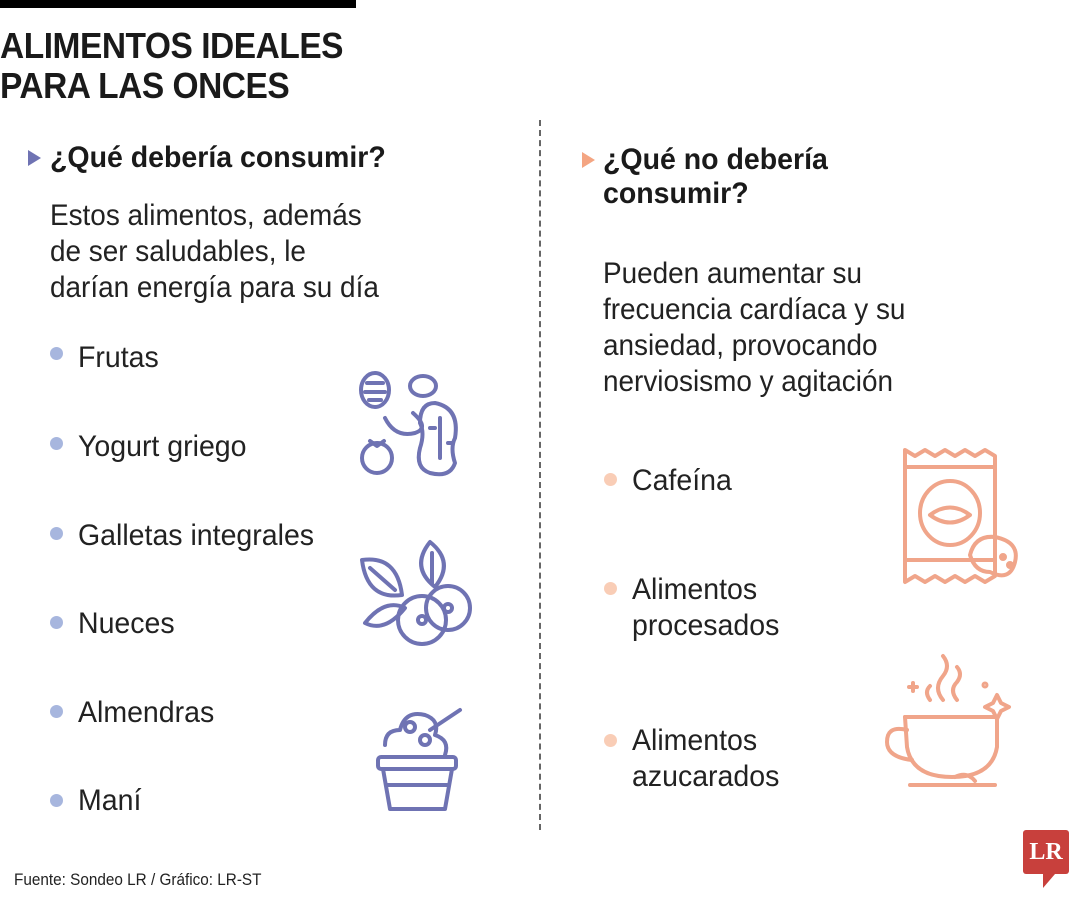 The height and width of the screenshot is (900, 1080). I want to click on right-heading: ¿Qué no debería consumir?, so click(715, 177).